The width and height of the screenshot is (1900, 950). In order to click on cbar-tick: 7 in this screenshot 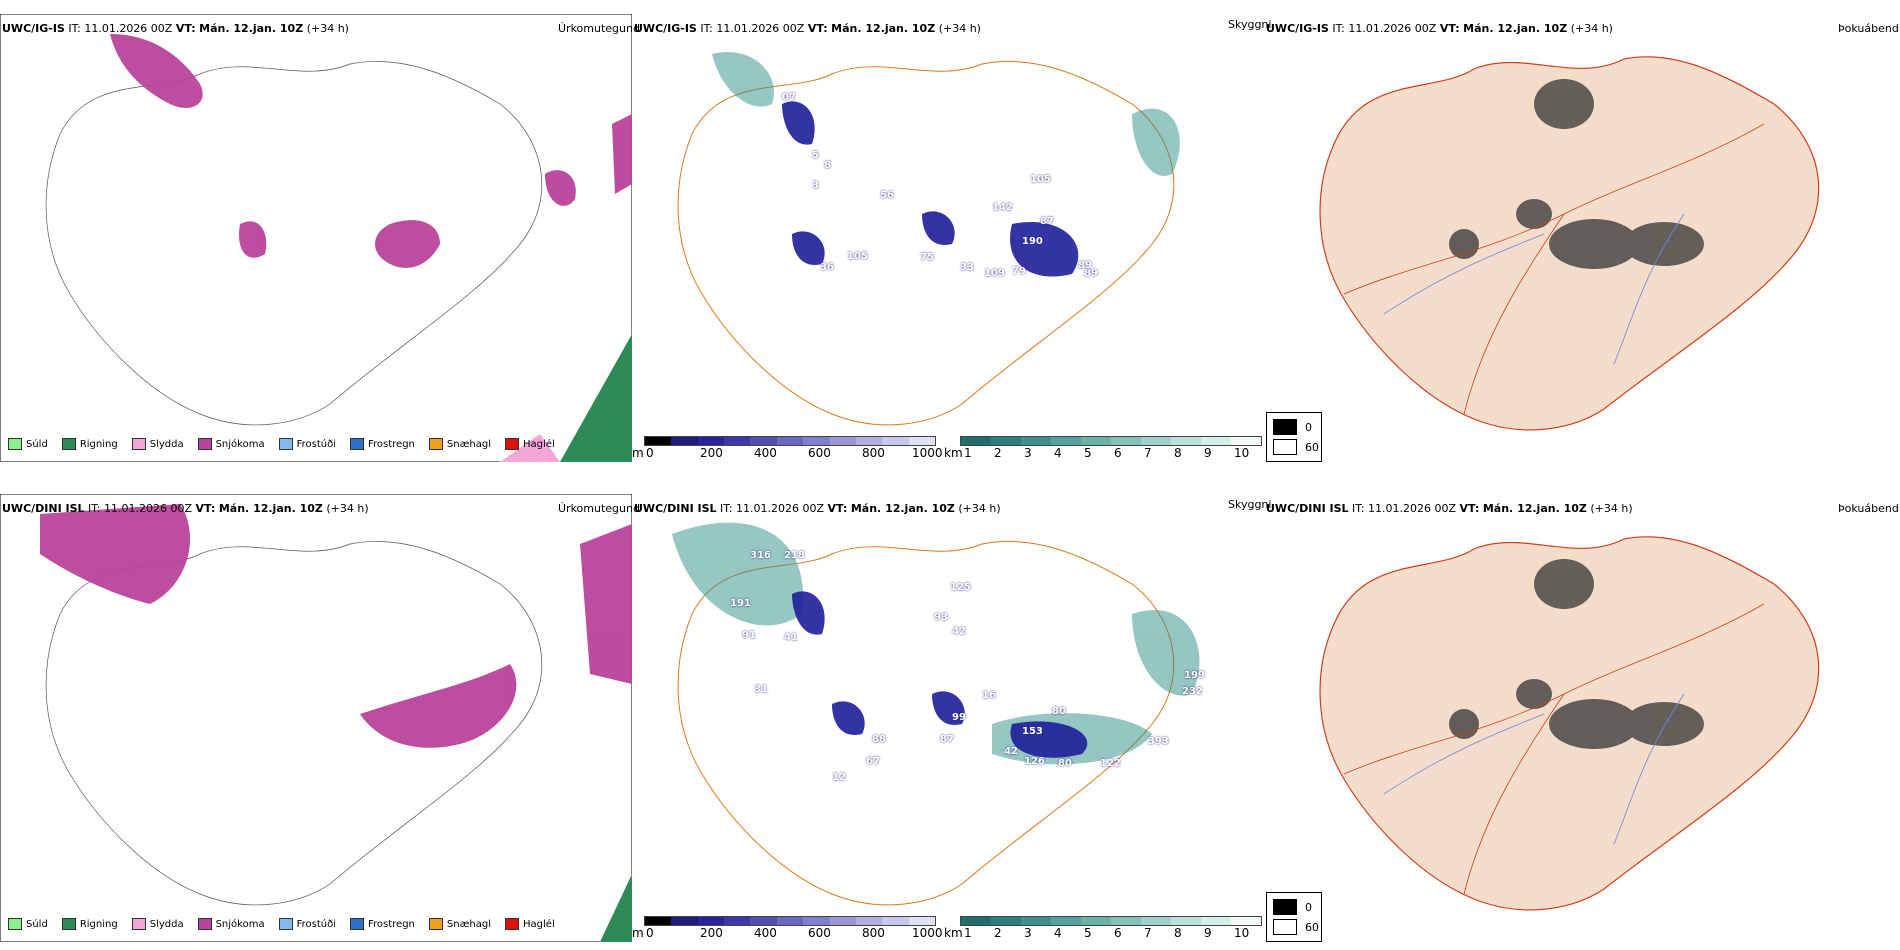, I will do `click(1148, 933)`.